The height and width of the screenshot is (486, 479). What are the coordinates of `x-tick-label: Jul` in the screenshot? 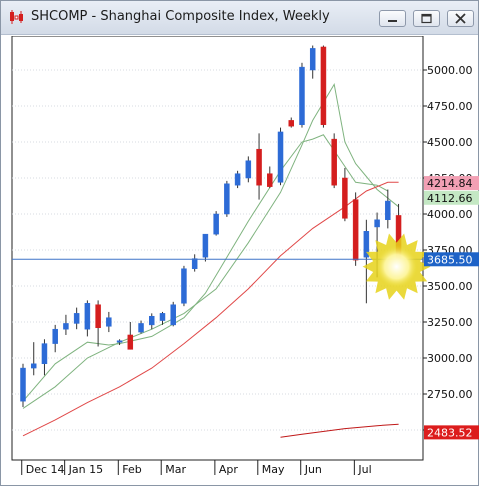 It's located at (364, 469).